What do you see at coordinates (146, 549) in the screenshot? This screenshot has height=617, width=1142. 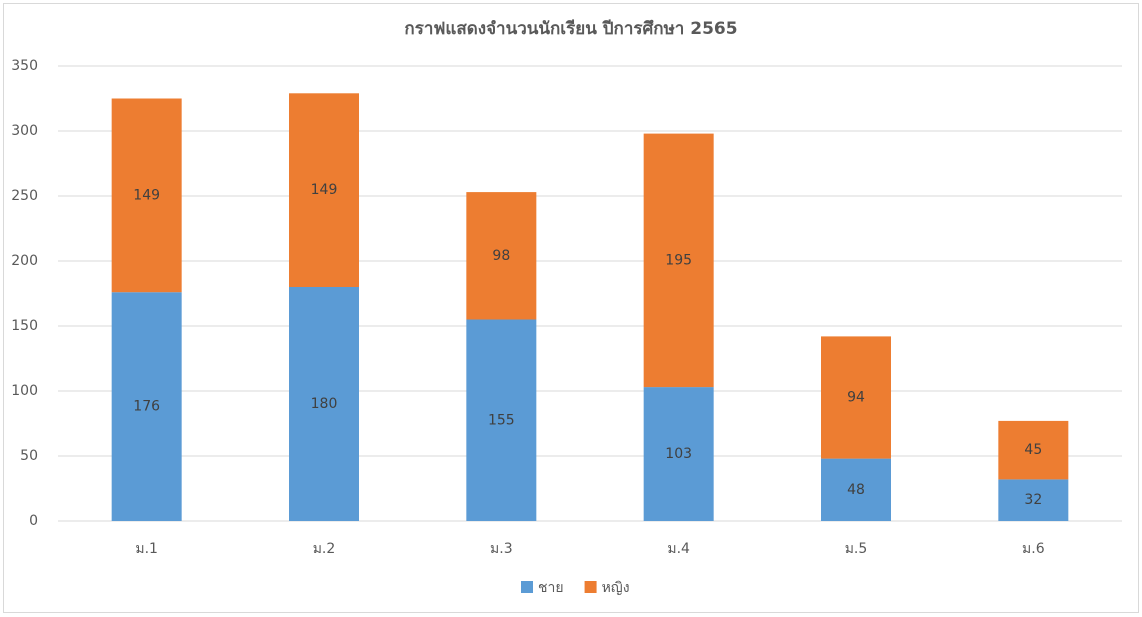 I see `x-tick-label: ม.1` at bounding box center [146, 549].